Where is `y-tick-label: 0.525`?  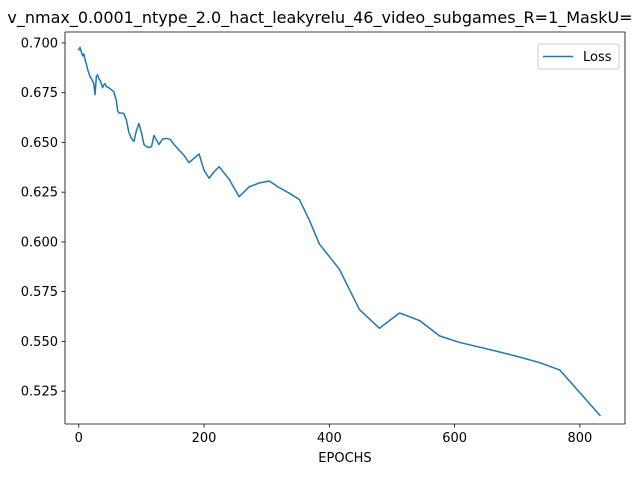
y-tick-label: 0.525 is located at coordinates (39, 392).